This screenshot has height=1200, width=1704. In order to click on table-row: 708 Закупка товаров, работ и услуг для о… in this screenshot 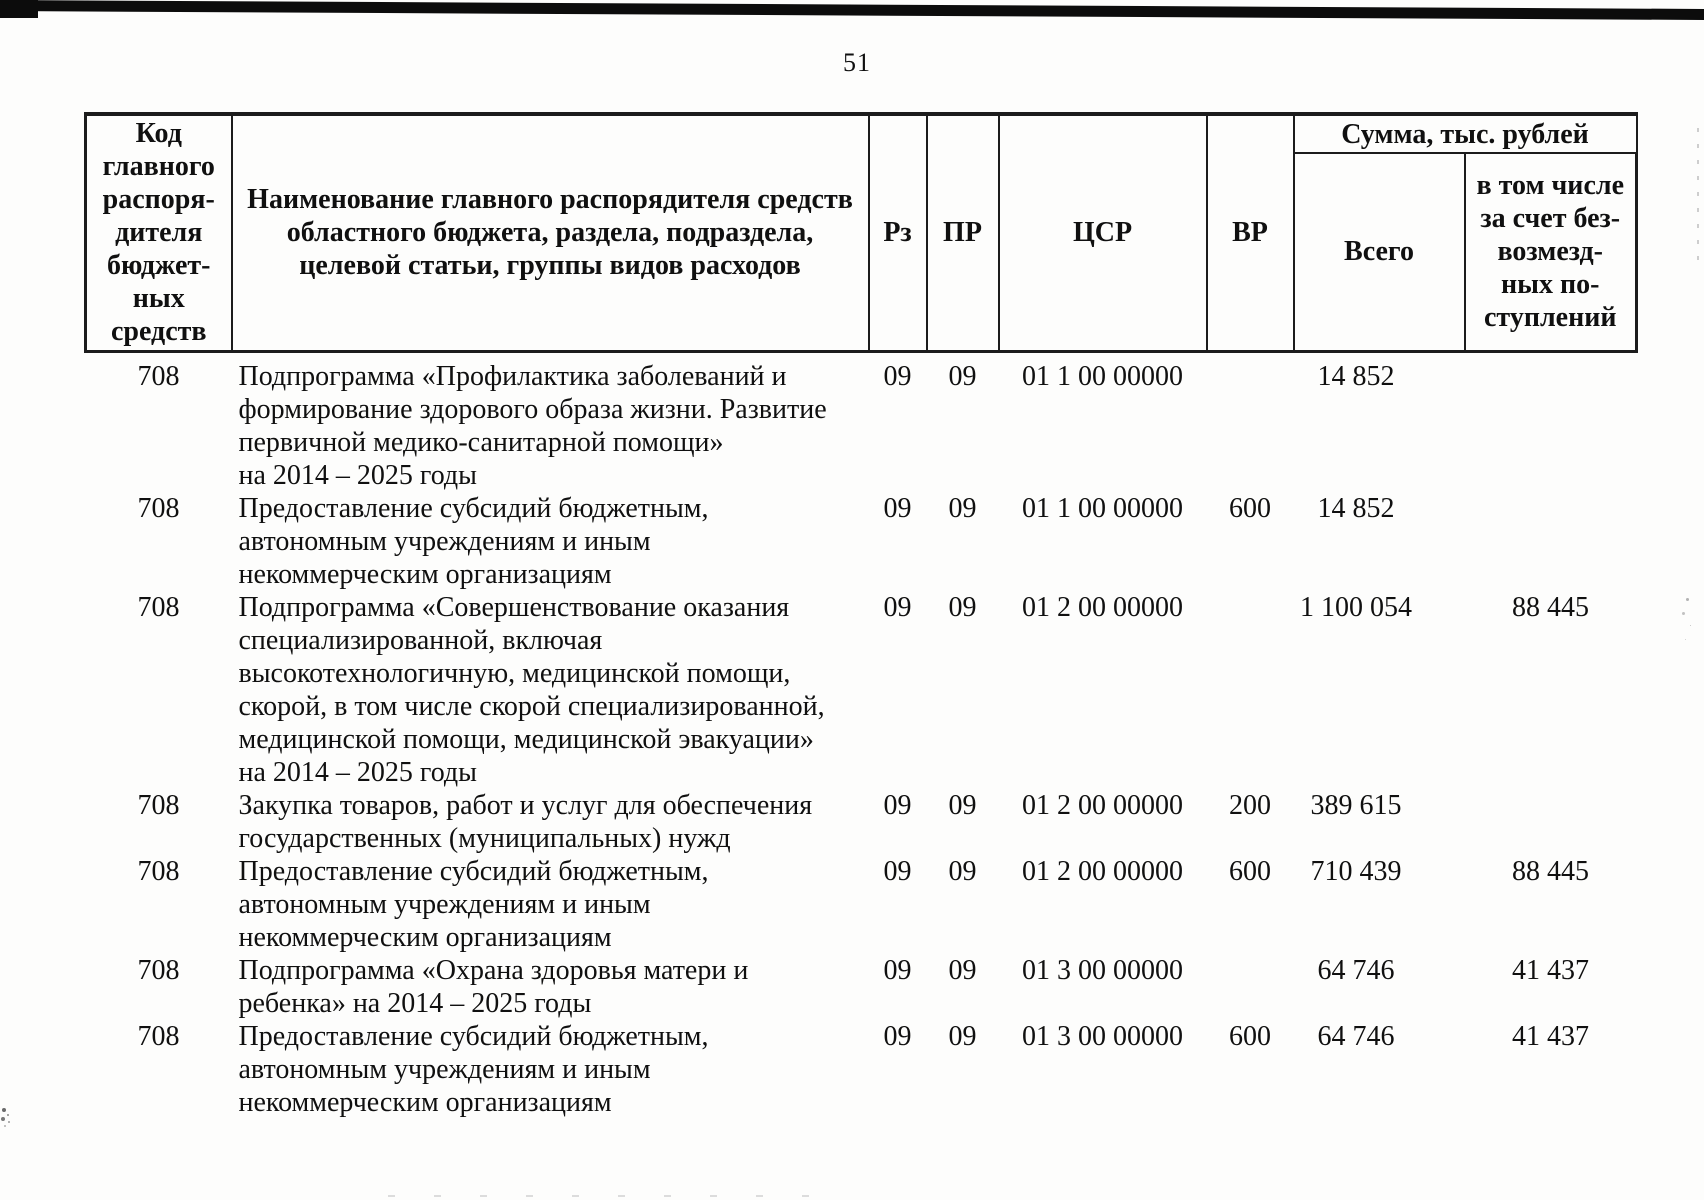, I will do `click(861, 822)`.